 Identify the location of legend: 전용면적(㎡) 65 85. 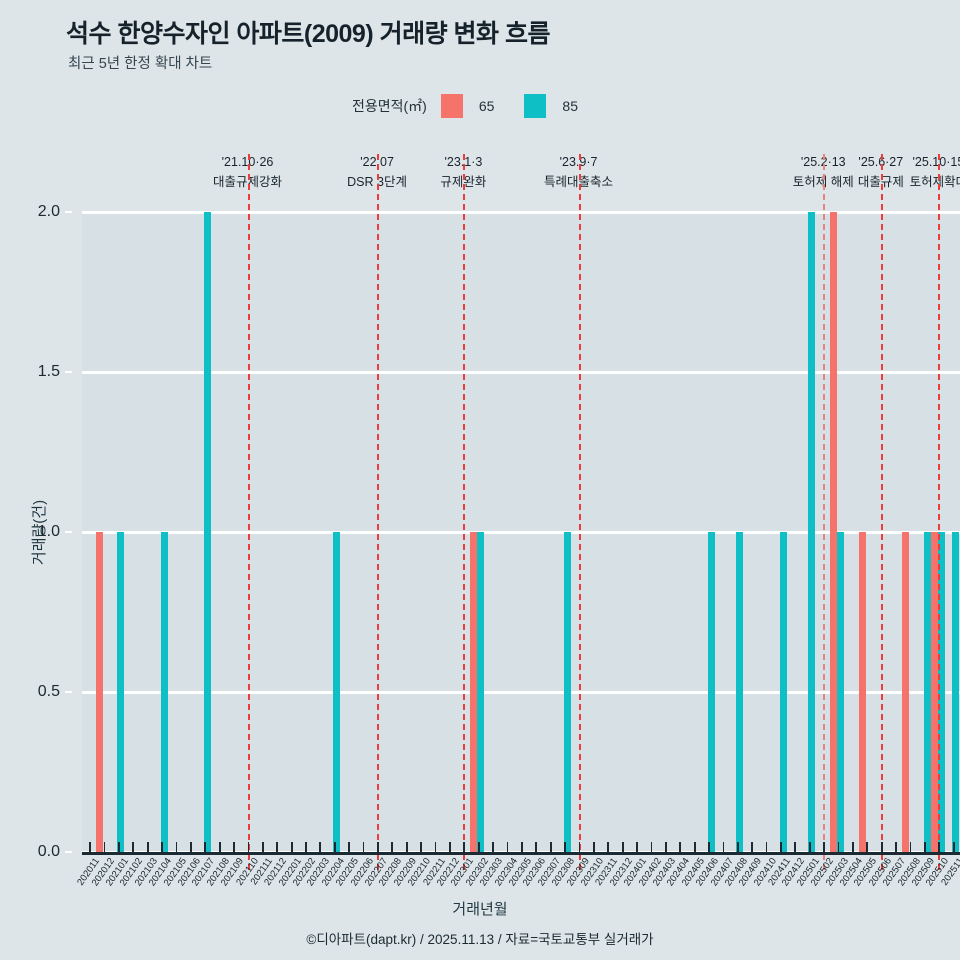
(480, 106).